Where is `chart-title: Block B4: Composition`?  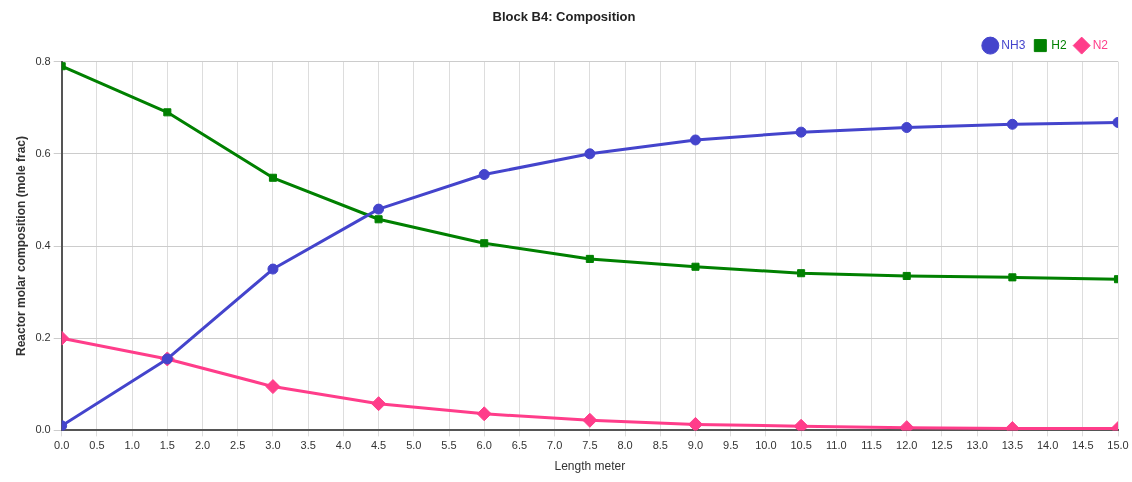
chart-title: Block B4: Composition is located at coordinates (564, 17).